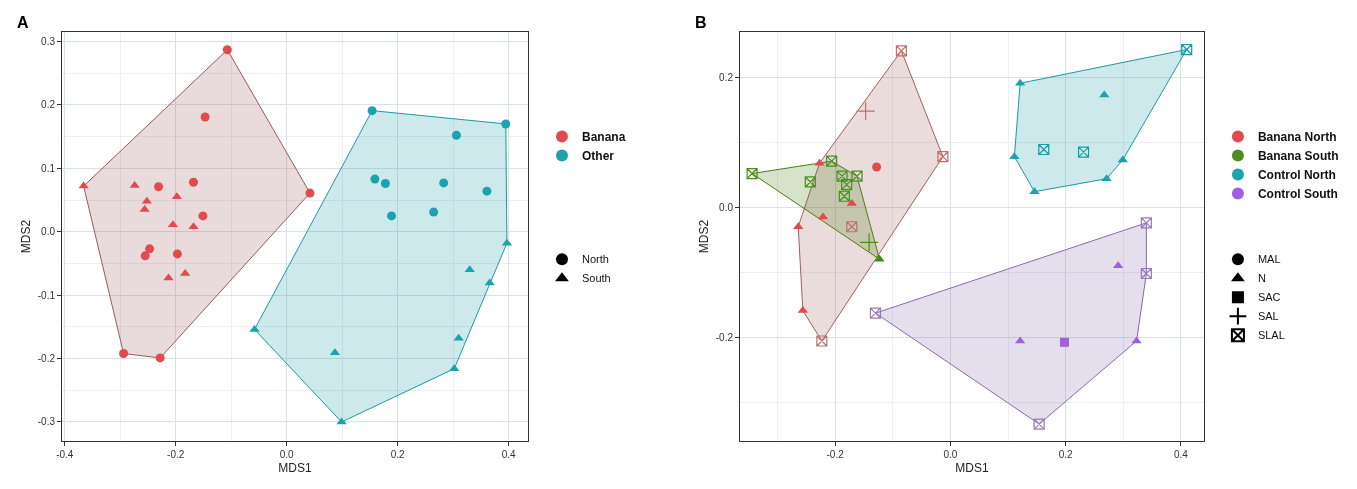  I want to click on legend-label: SLAL, so click(1271, 335).